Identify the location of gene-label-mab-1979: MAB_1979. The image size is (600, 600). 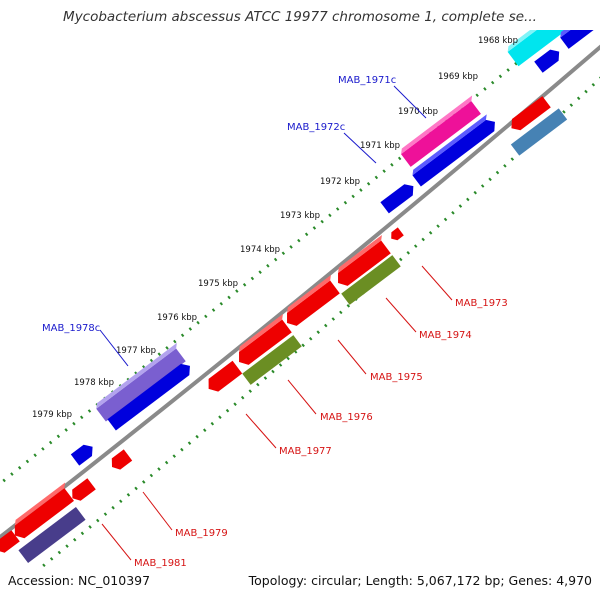
(201, 533).